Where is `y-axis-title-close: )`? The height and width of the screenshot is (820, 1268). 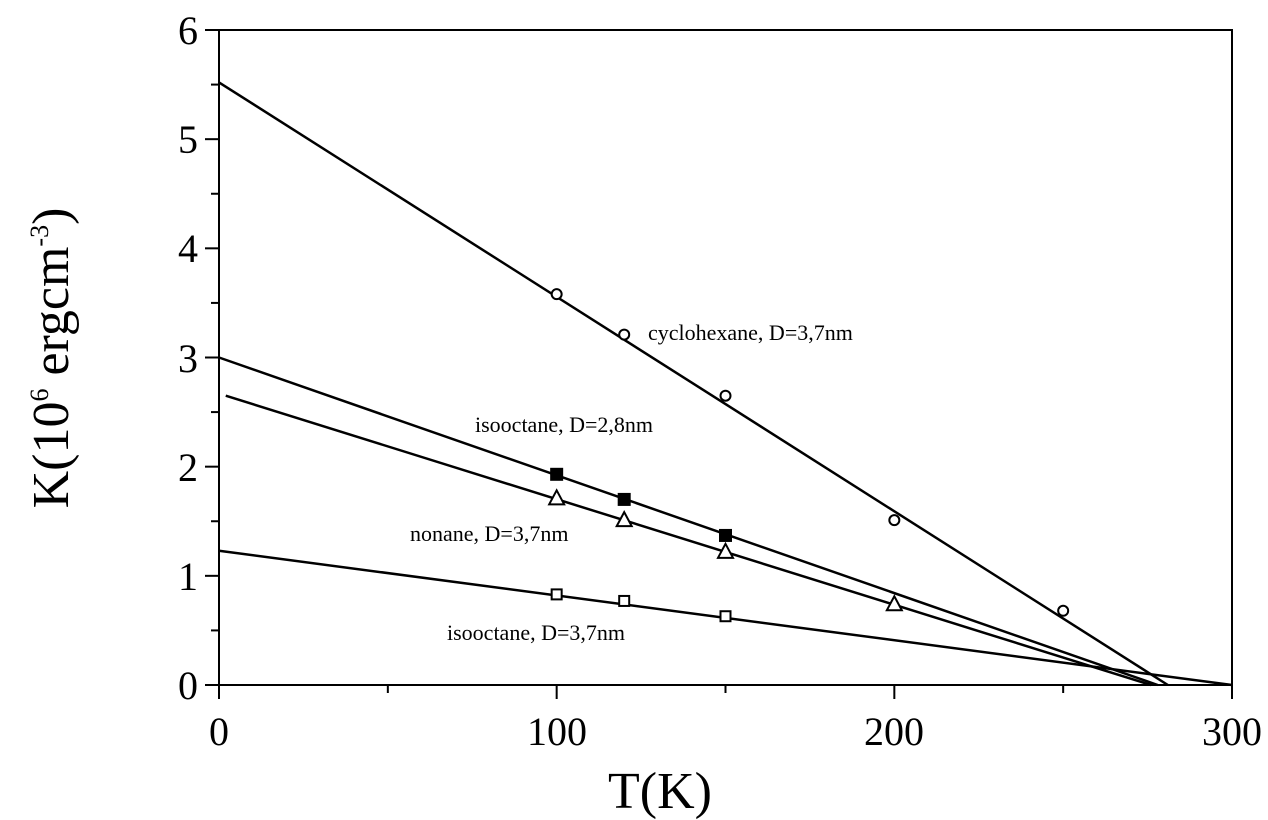 y-axis-title-close: ) is located at coordinates (51, 216).